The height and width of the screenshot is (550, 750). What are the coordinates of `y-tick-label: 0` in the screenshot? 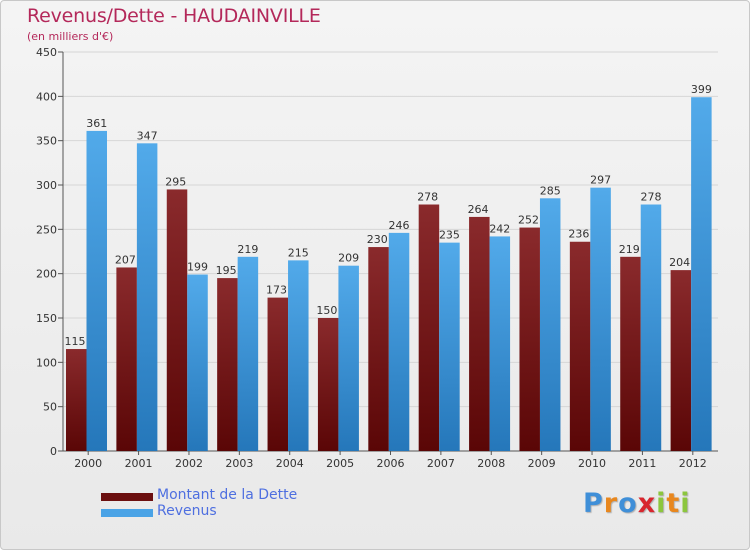 It's located at (53, 451).